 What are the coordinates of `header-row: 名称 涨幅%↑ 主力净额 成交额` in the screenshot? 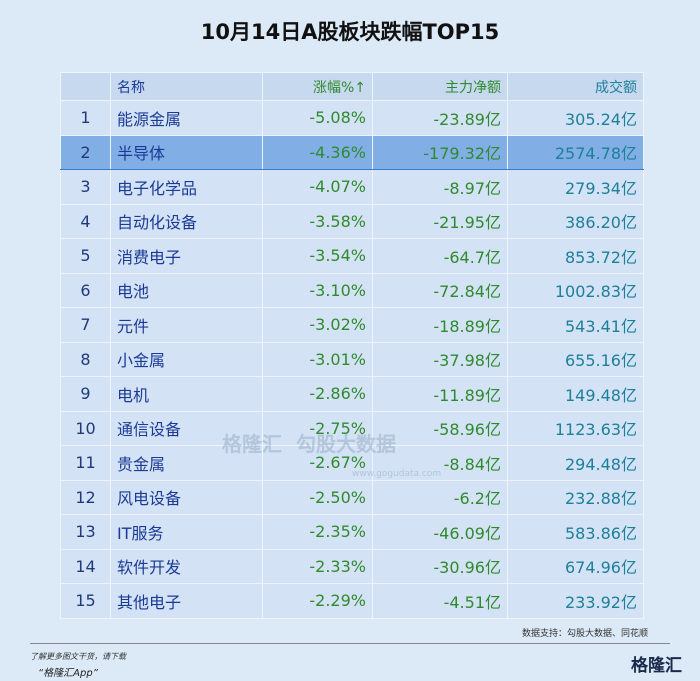 It's located at (352, 86).